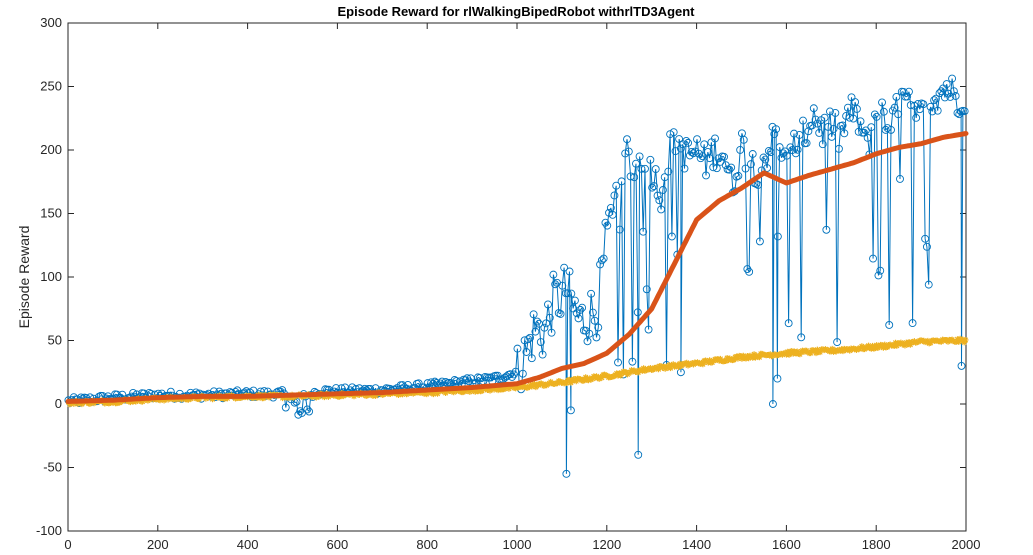 The width and height of the screenshot is (1033, 555). I want to click on x-tick-label: 600, so click(338, 544).